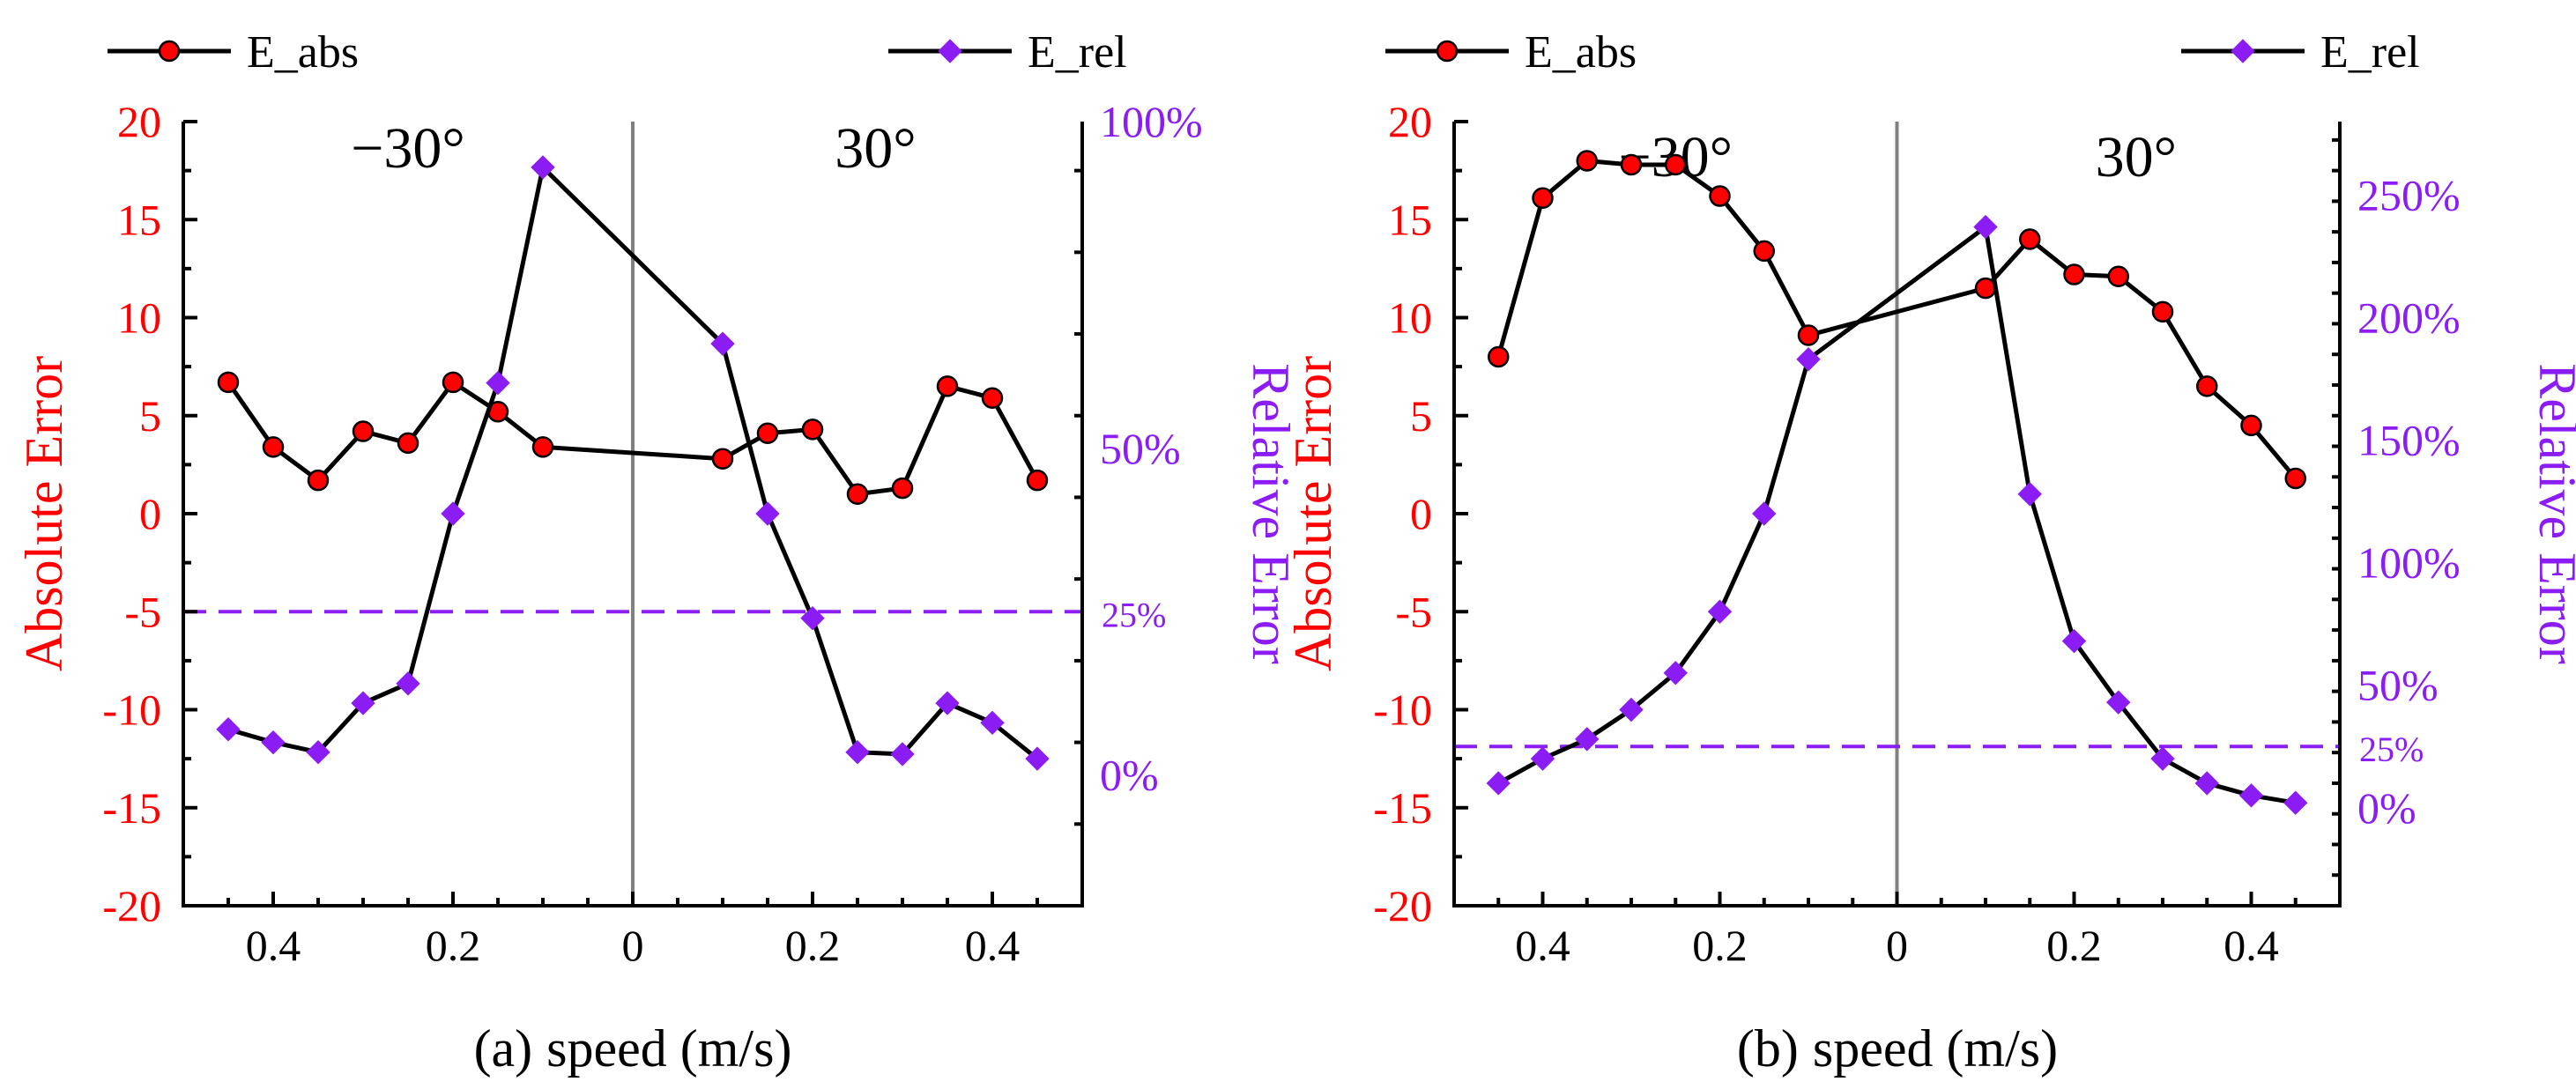  Describe the element at coordinates (2398, 685) in the screenshot. I see `right-y-tick-label: 50%` at that location.